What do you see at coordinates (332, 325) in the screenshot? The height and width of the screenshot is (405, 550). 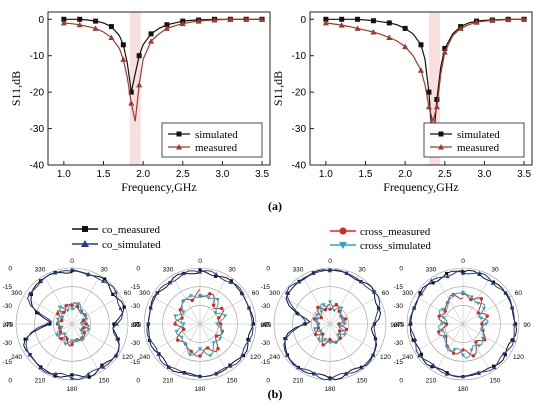 I see `trace-co_simulated` at bounding box center [332, 325].